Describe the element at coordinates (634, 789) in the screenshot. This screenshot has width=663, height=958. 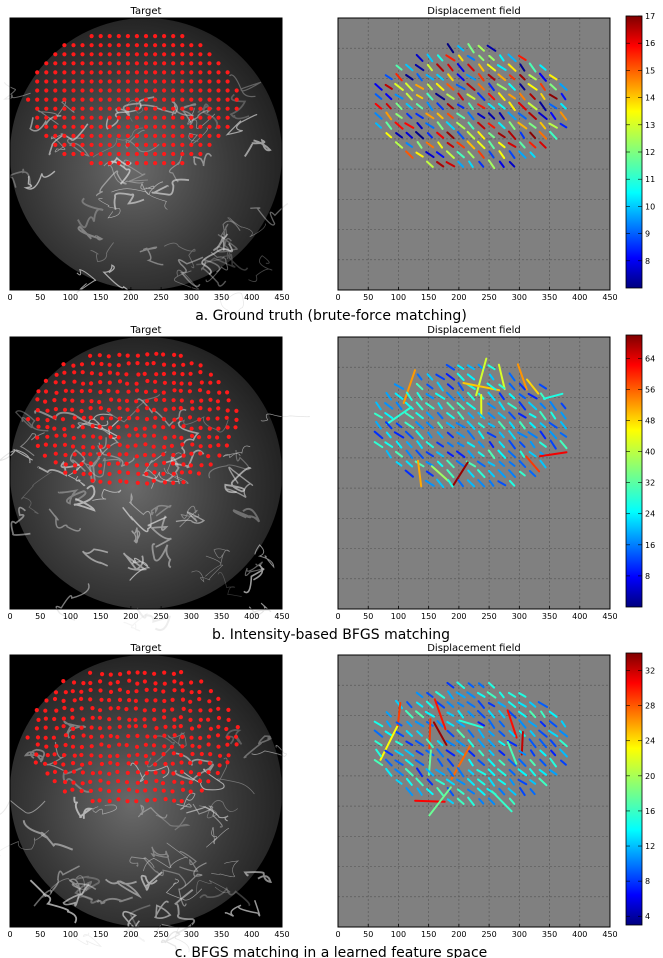
I see `colorbar` at that location.